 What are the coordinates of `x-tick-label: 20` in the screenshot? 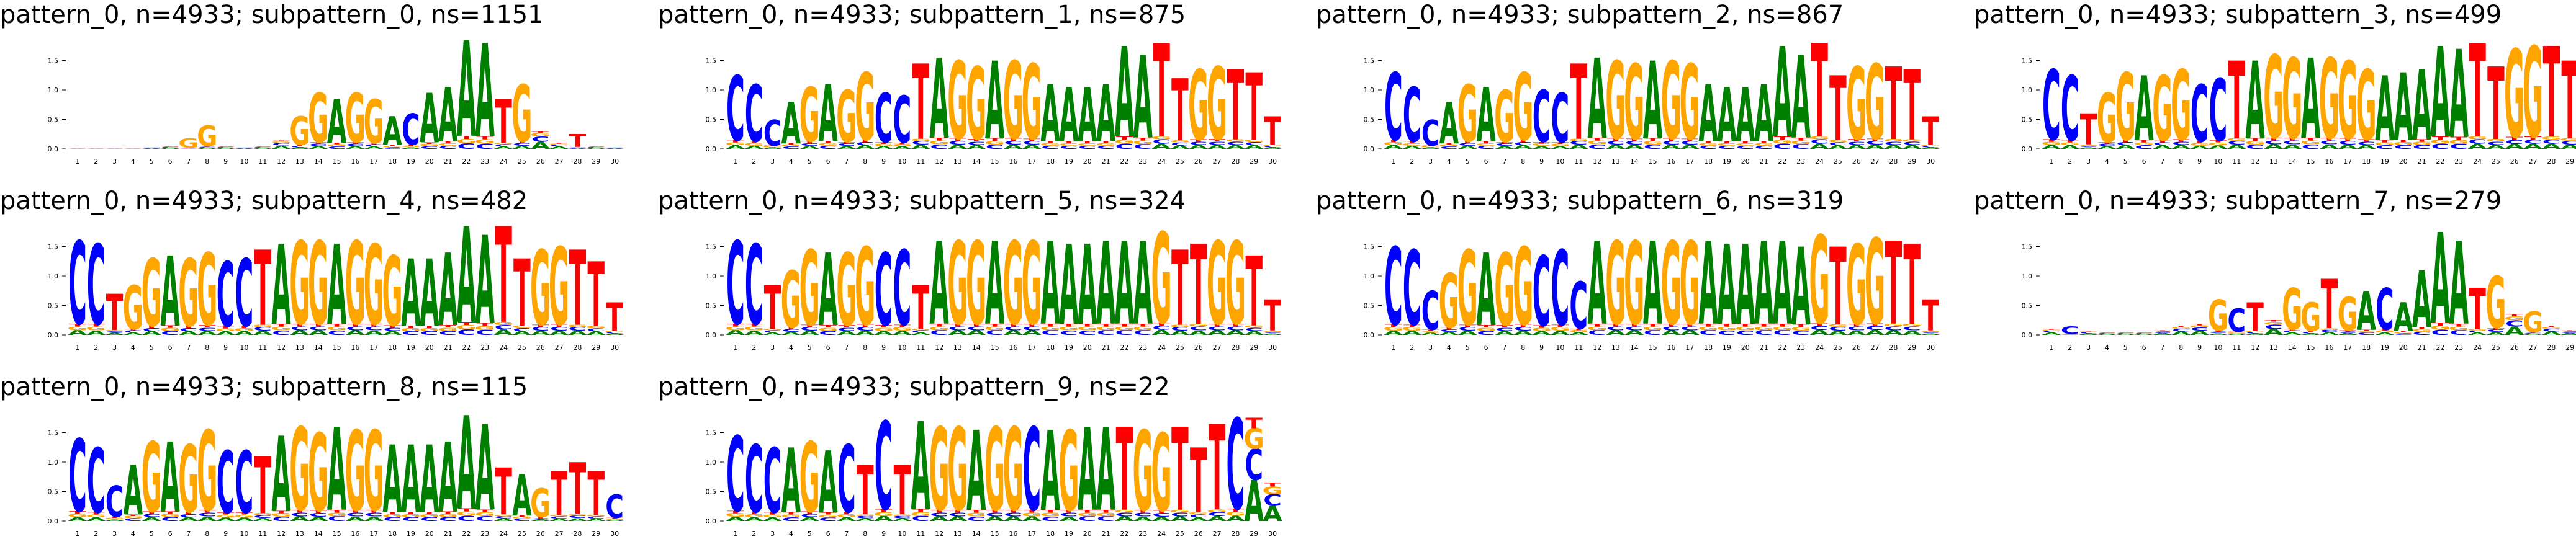 It's located at (1087, 348).